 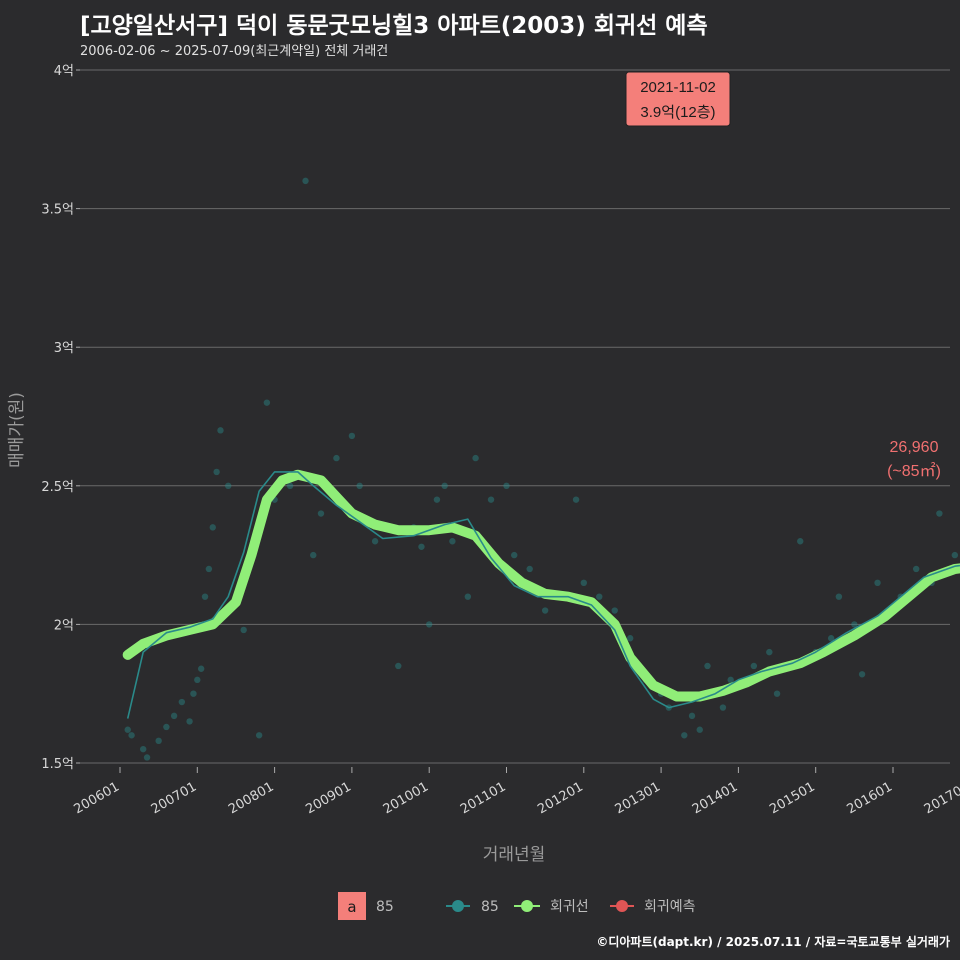 I want to click on y-tick-label-5: 4억, so click(x=64, y=71).